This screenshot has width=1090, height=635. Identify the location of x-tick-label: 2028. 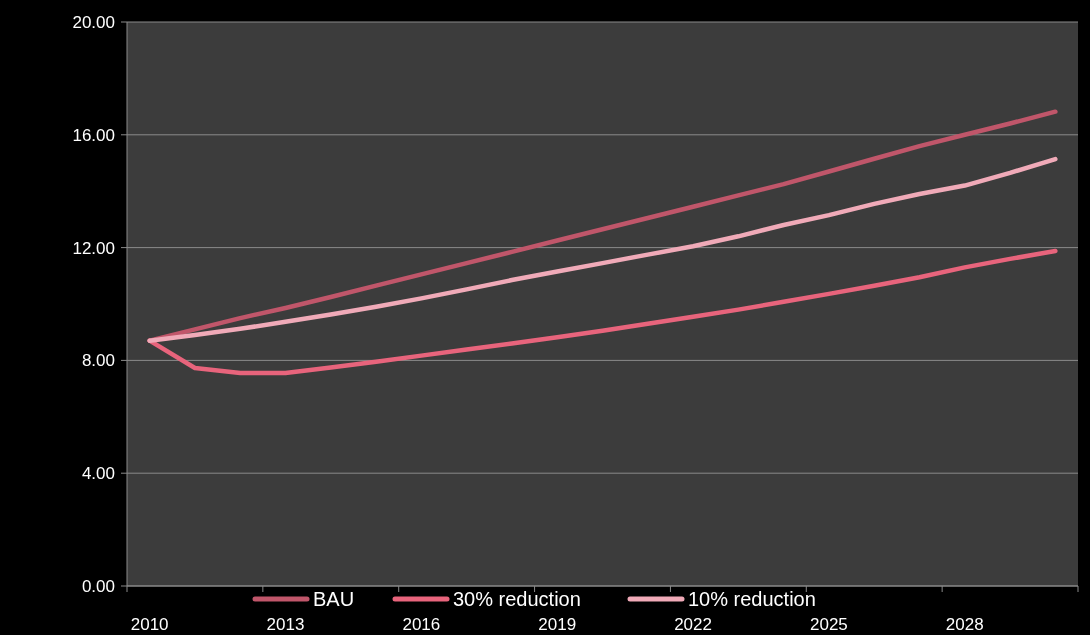
(964, 624).